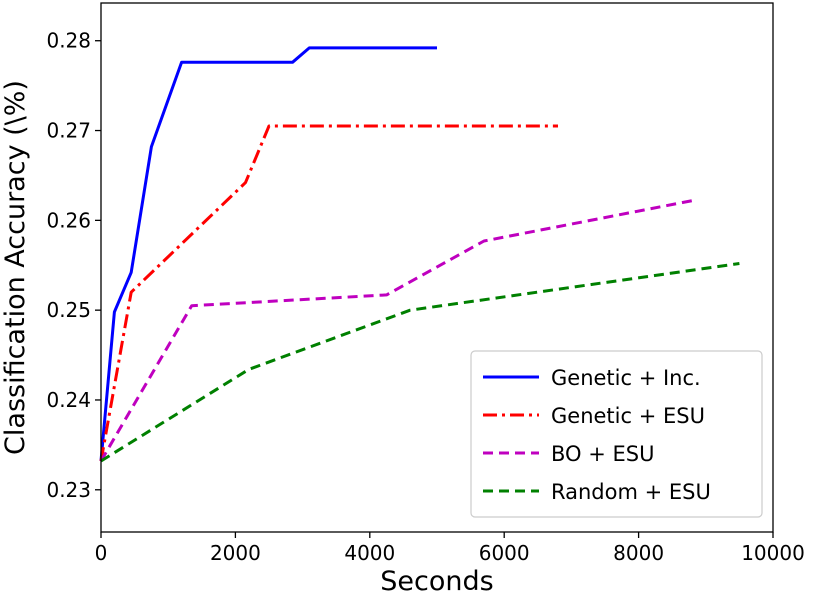  What do you see at coordinates (504, 553) in the screenshot?
I see `x-tick-label: 6000` at bounding box center [504, 553].